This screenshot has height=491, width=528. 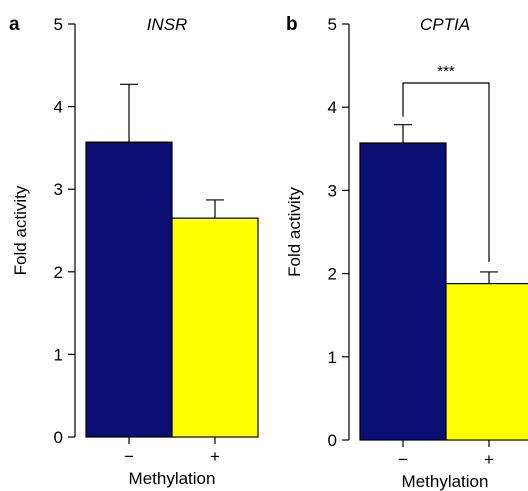 I want to click on panel-b-y-tick-label: 3, so click(x=332, y=190).